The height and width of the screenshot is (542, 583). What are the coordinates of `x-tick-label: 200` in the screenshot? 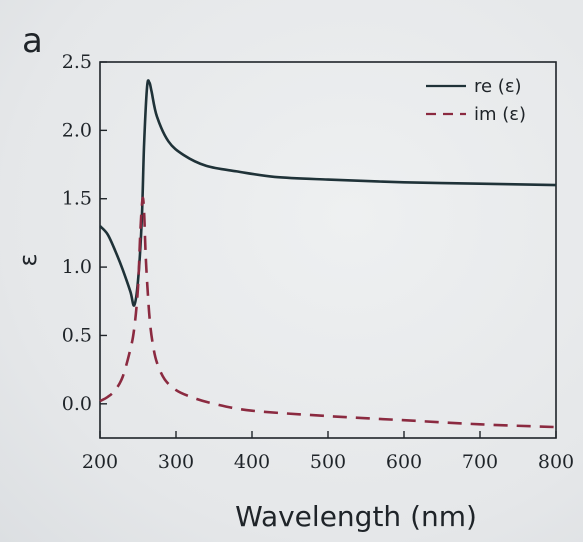 It's located at (100, 462).